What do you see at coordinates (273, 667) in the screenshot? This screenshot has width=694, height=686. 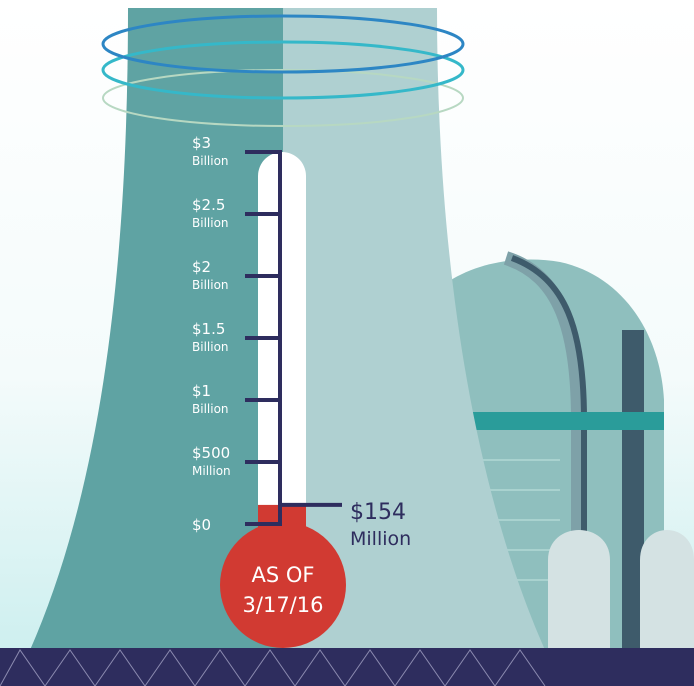 I see `base-pattern` at bounding box center [273, 667].